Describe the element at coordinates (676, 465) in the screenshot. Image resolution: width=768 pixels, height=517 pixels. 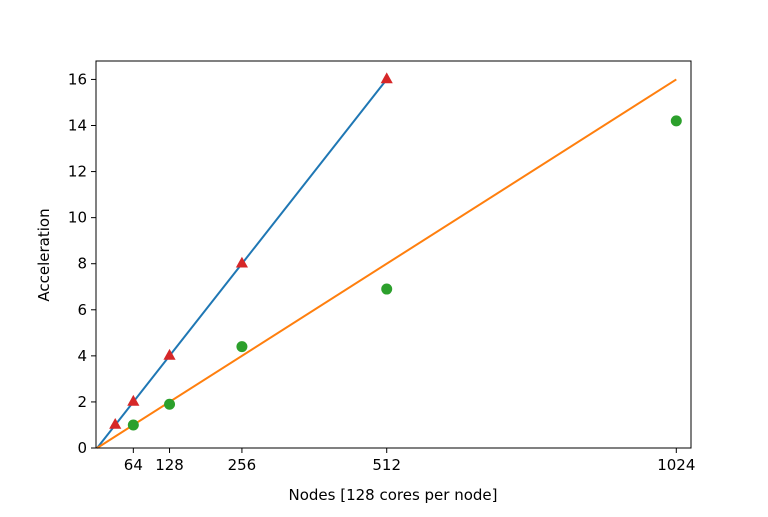
I see `x-tick-label: 1024` at that location.